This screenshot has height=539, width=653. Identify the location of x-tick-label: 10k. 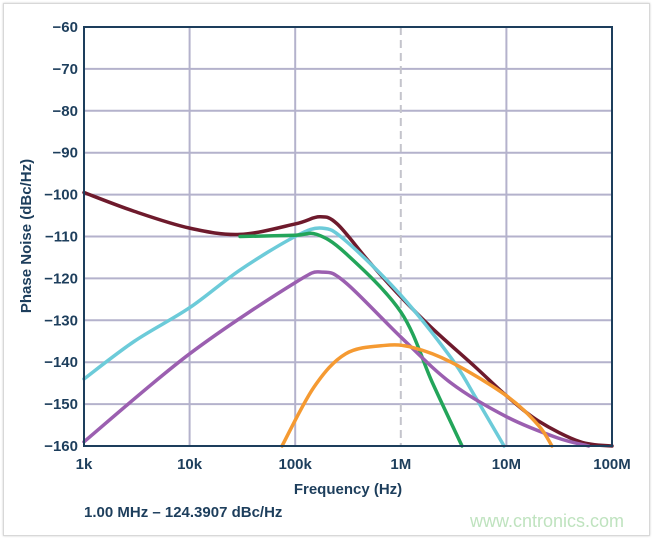
(190, 464).